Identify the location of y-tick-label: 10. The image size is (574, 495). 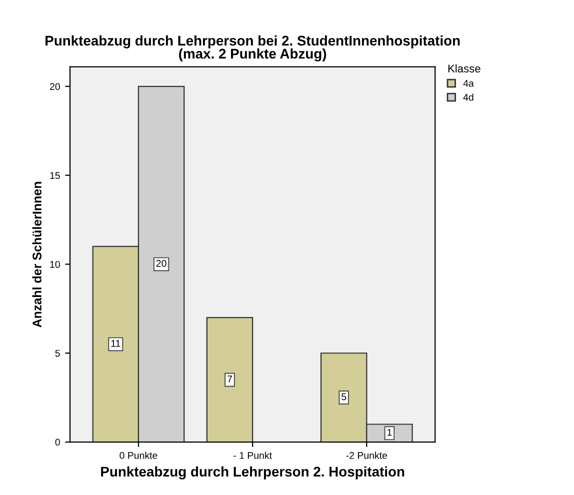
(55, 264).